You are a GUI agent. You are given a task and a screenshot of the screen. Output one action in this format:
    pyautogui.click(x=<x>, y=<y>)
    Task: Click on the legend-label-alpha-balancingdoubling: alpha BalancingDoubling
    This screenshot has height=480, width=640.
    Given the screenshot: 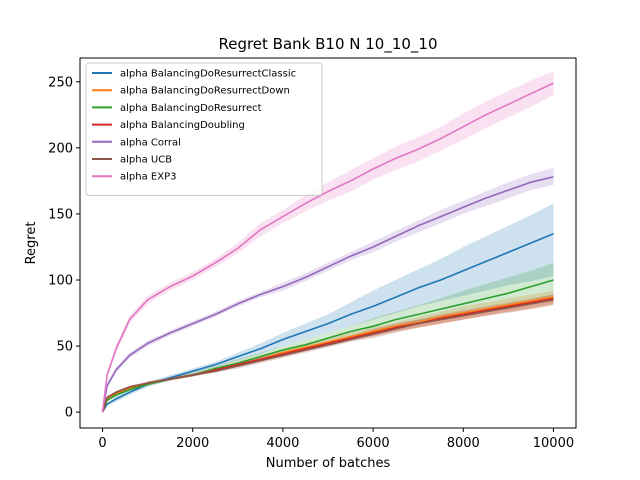 What is the action you would take?
    pyautogui.click(x=182, y=125)
    